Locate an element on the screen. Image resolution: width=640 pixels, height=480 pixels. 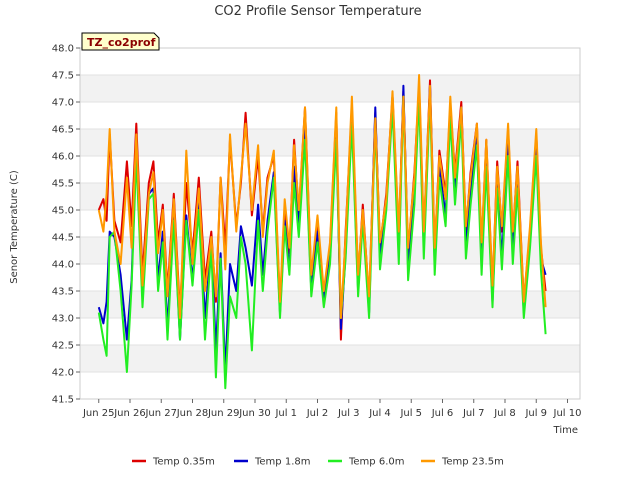
y-tick-label: 44.0 is located at coordinates (63, 265).